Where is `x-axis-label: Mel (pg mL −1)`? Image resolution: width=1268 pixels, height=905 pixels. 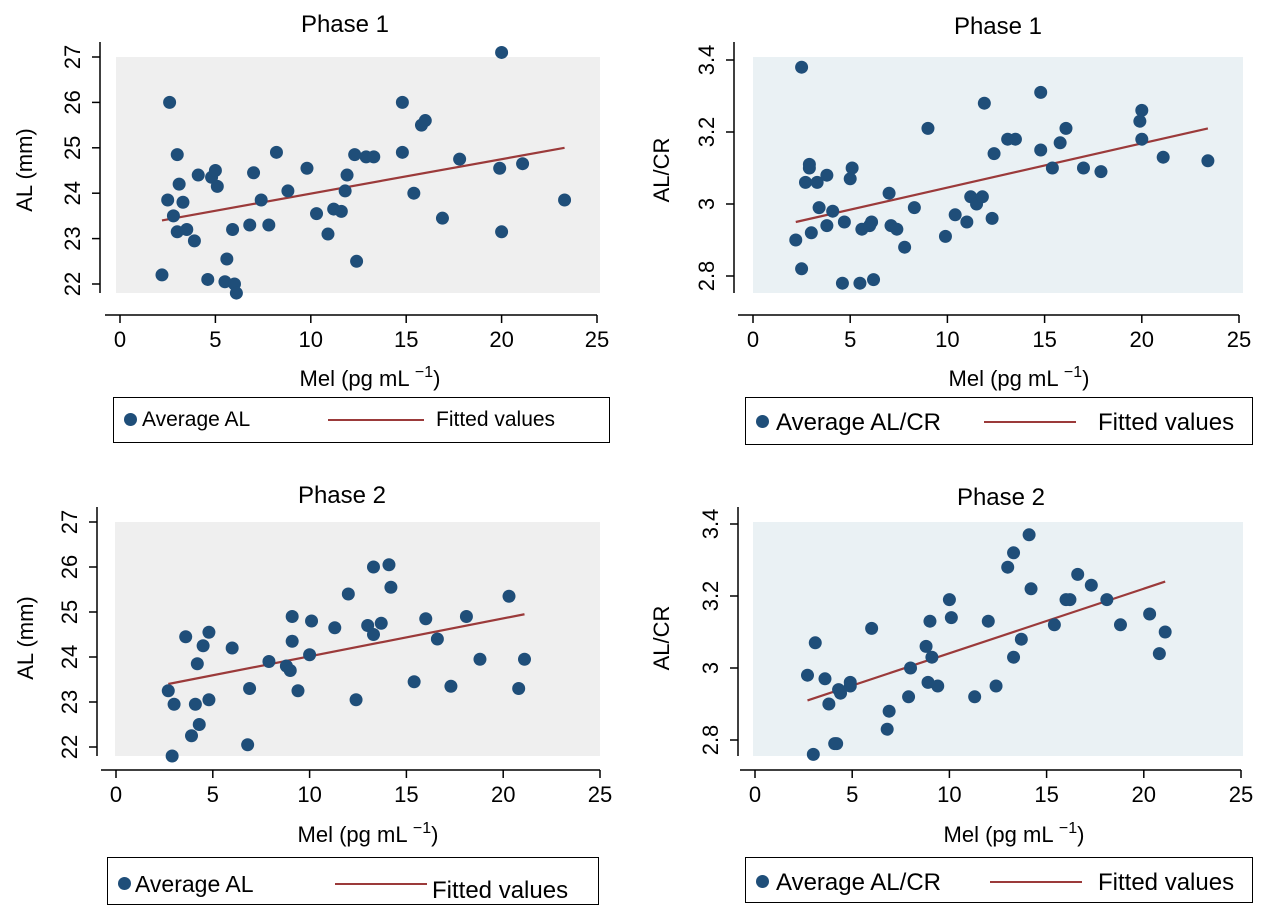
x-axis-label: Mel (pg mL −1) is located at coordinates (368, 833).